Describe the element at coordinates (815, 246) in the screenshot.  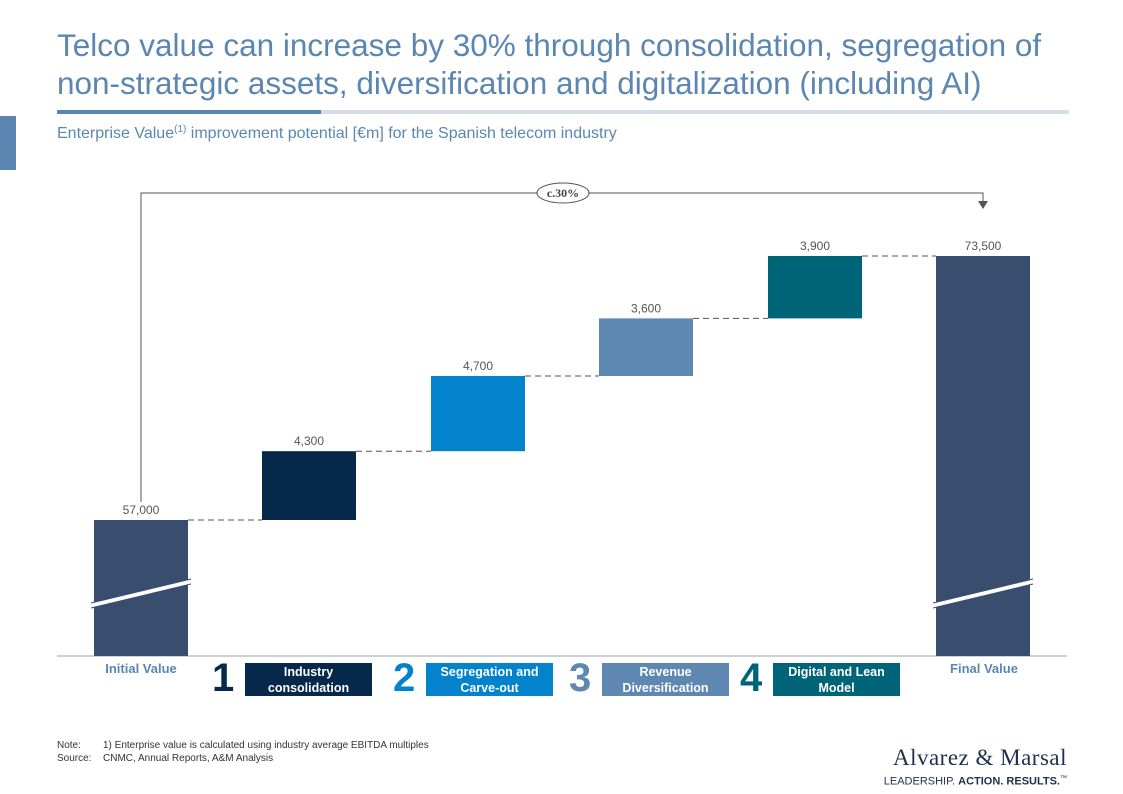
I see `data-label: 3,900` at that location.